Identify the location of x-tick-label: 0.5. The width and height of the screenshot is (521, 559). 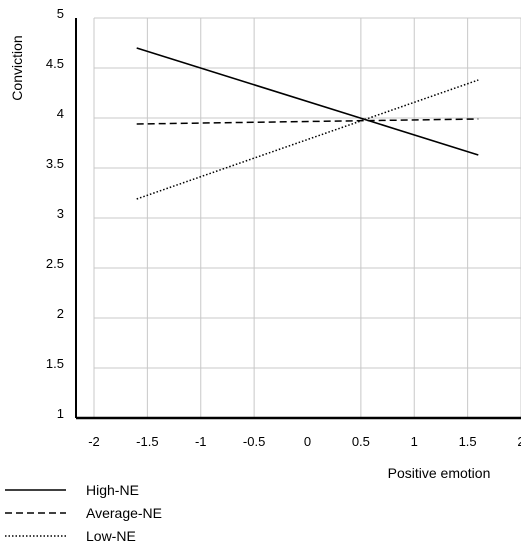
(361, 441).